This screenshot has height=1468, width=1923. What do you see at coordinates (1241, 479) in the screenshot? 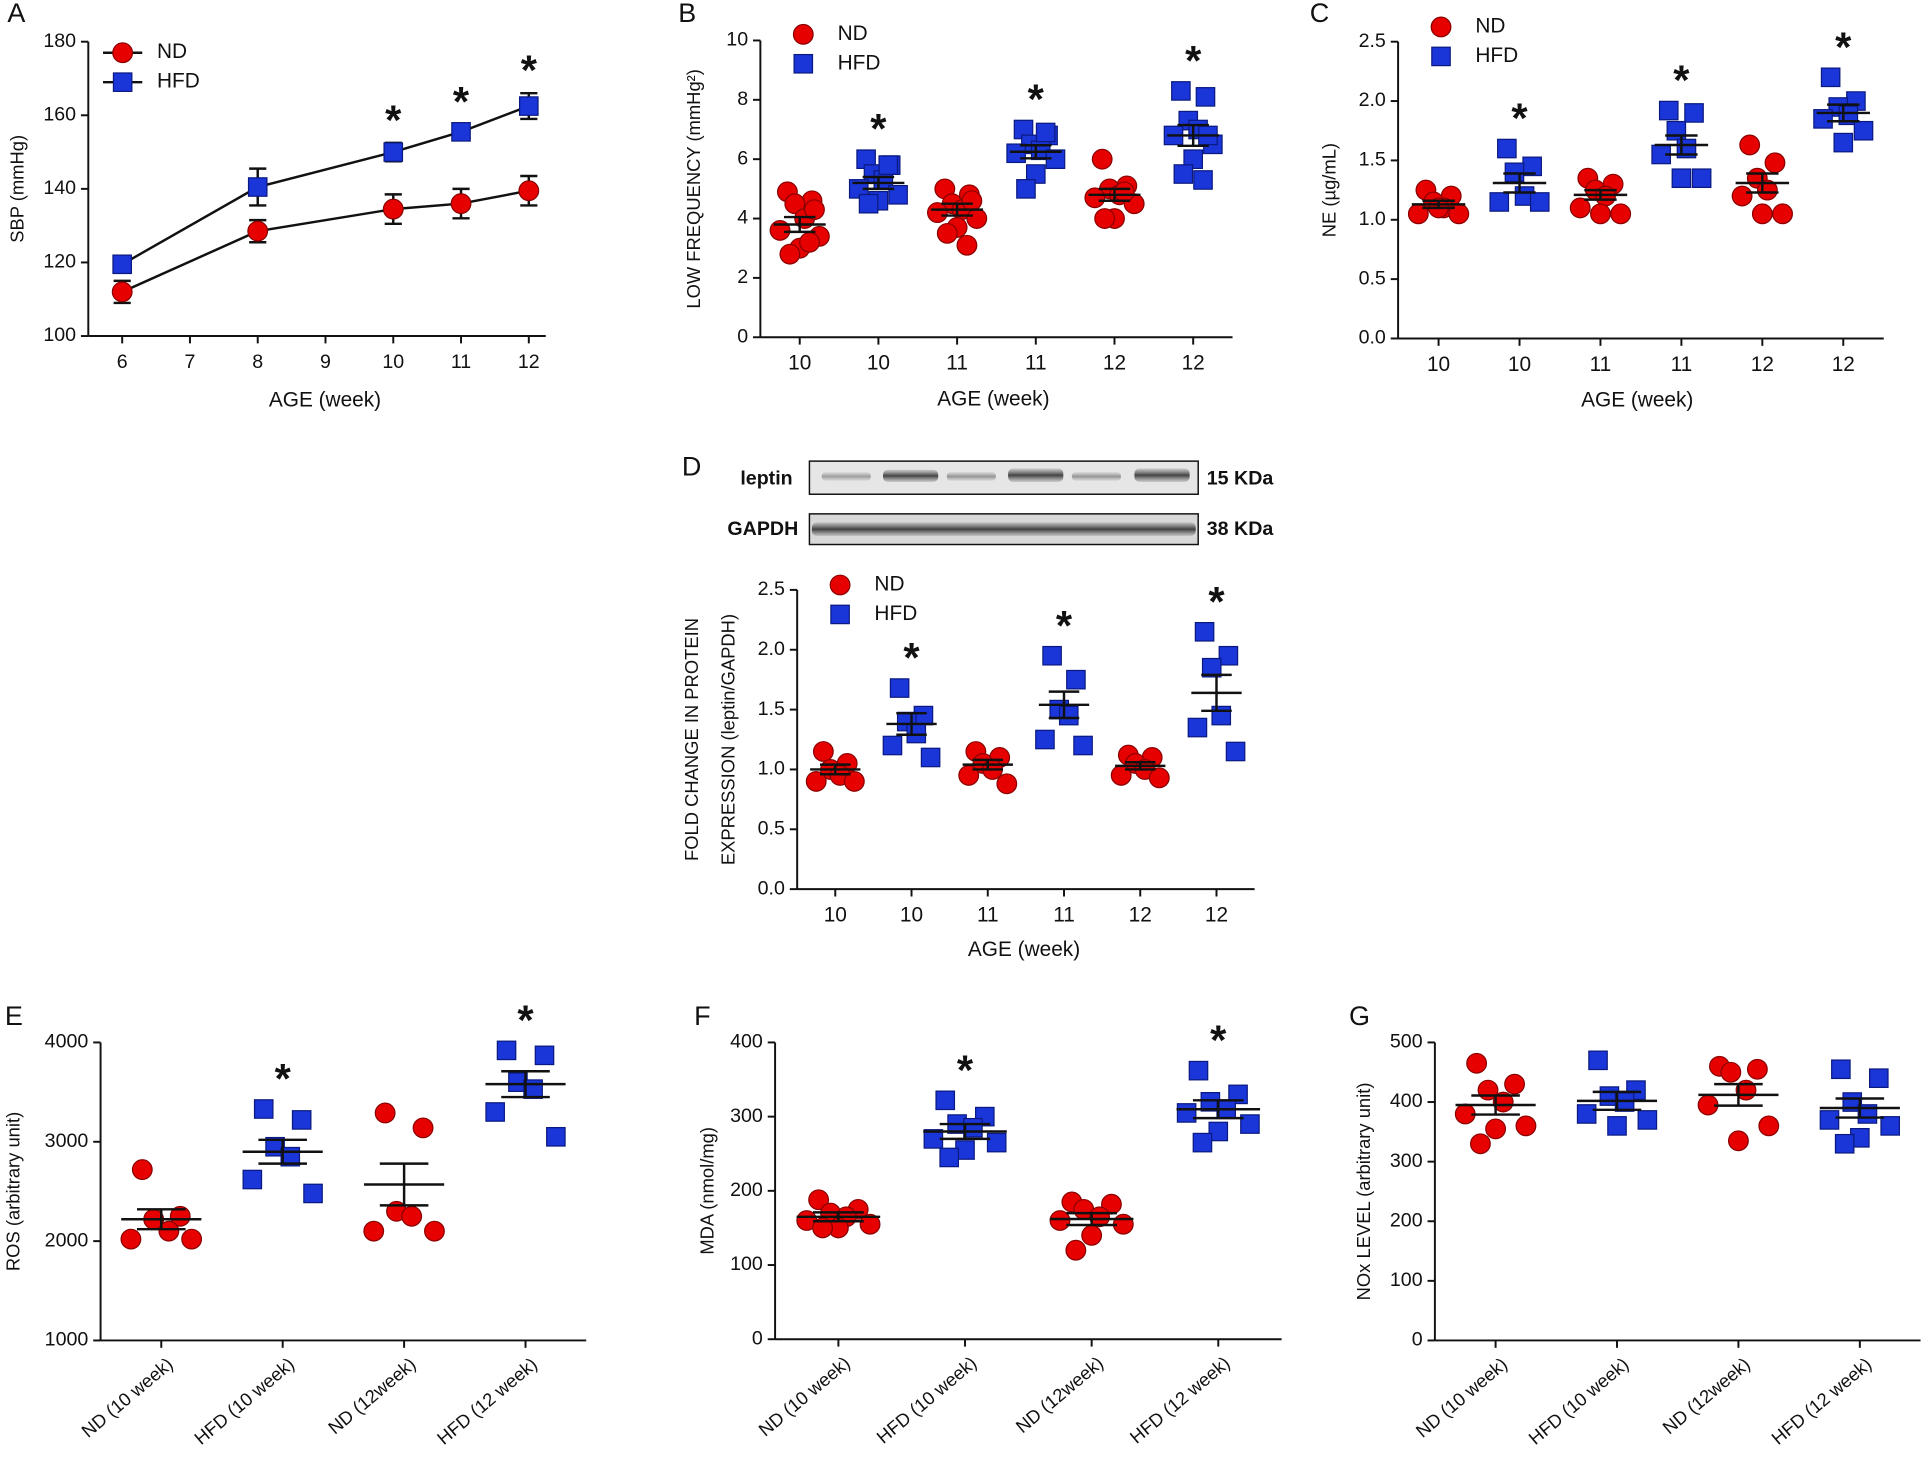
I see `blot-size-label: 15 KDa` at bounding box center [1241, 479].